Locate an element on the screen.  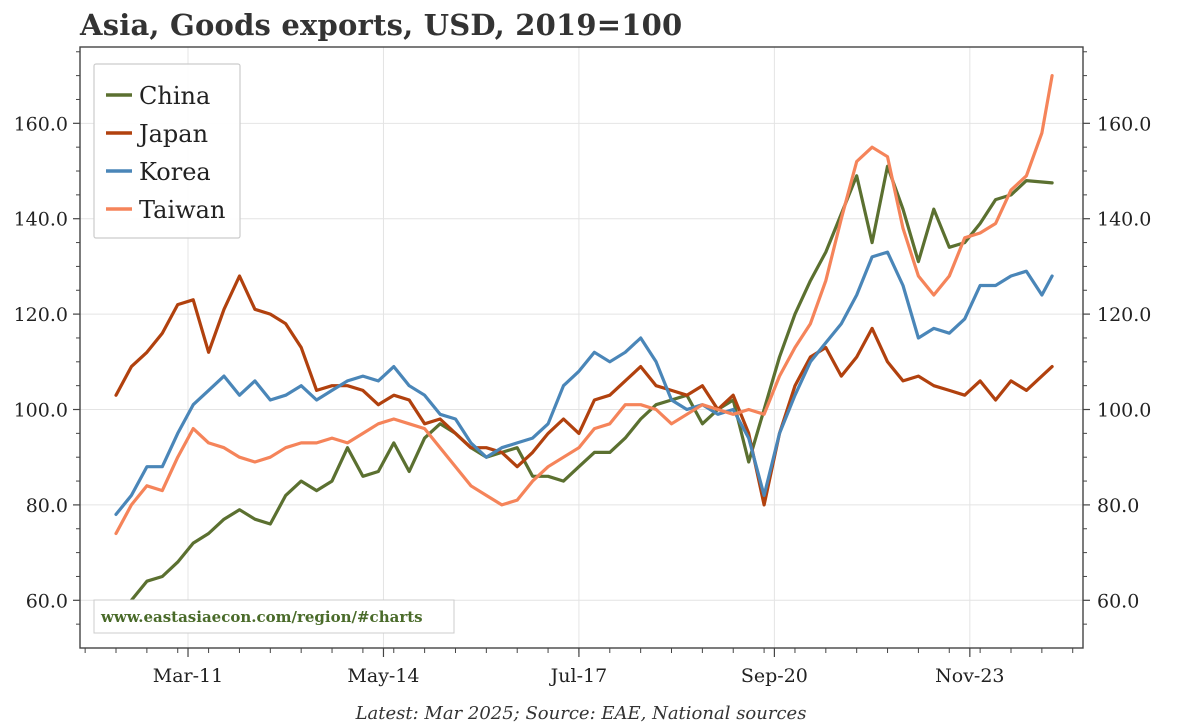
chart-title: Asia, Goods exports, USD, 2019=100 is located at coordinates (381, 25).